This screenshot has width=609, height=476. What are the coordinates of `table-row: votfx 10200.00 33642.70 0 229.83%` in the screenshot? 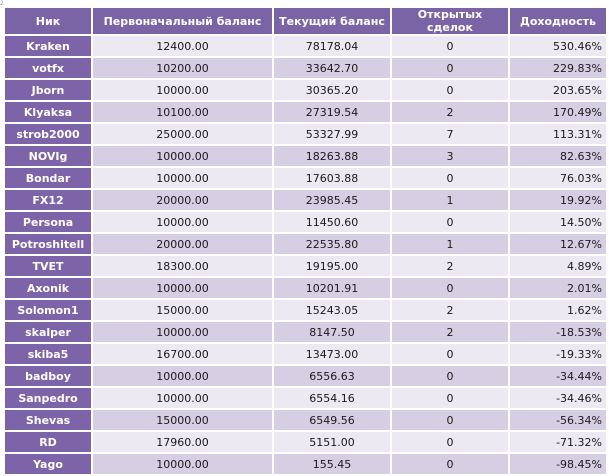 It's located at (305, 68).